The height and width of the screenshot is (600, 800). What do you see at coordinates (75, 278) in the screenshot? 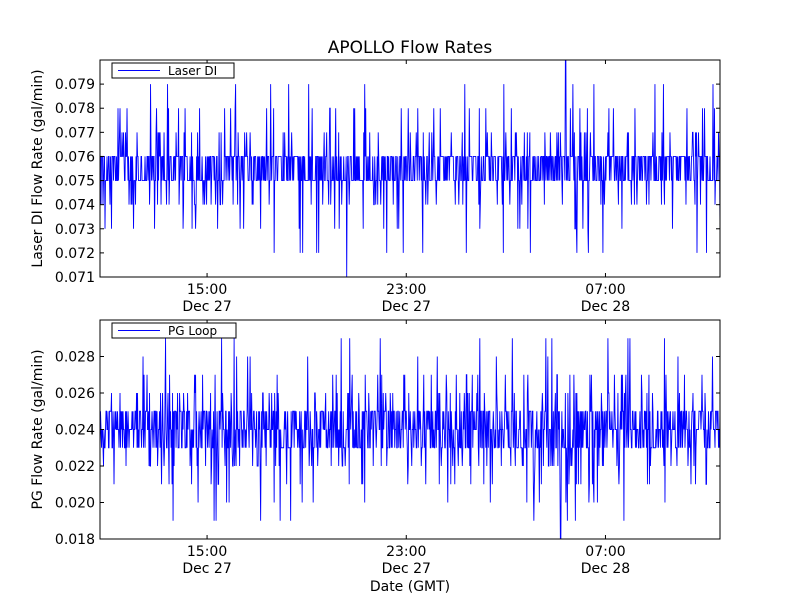
I see `y-tick-label: 0.071` at bounding box center [75, 278].